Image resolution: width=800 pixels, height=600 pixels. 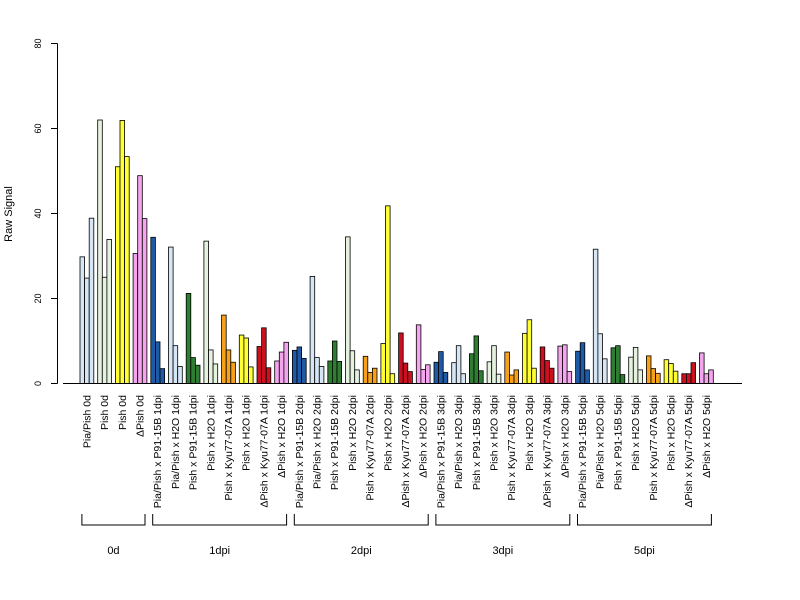 I want to click on category-label: Pish x H2O 5dpi, so click(x=672, y=433).